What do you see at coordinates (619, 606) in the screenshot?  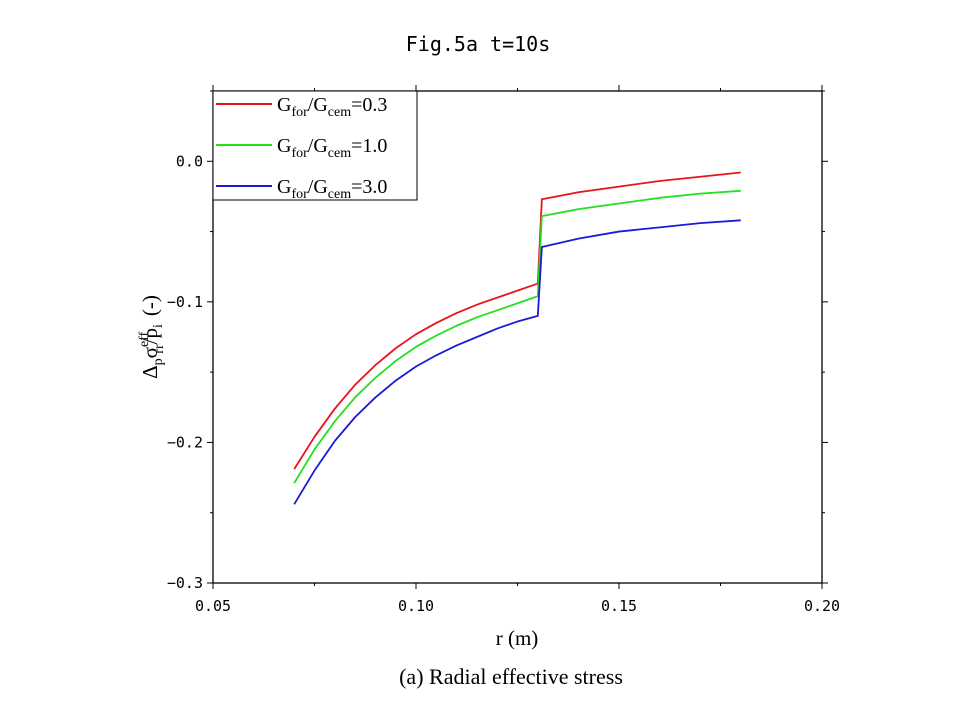 I see `x-tick-label: 0.15` at bounding box center [619, 606].